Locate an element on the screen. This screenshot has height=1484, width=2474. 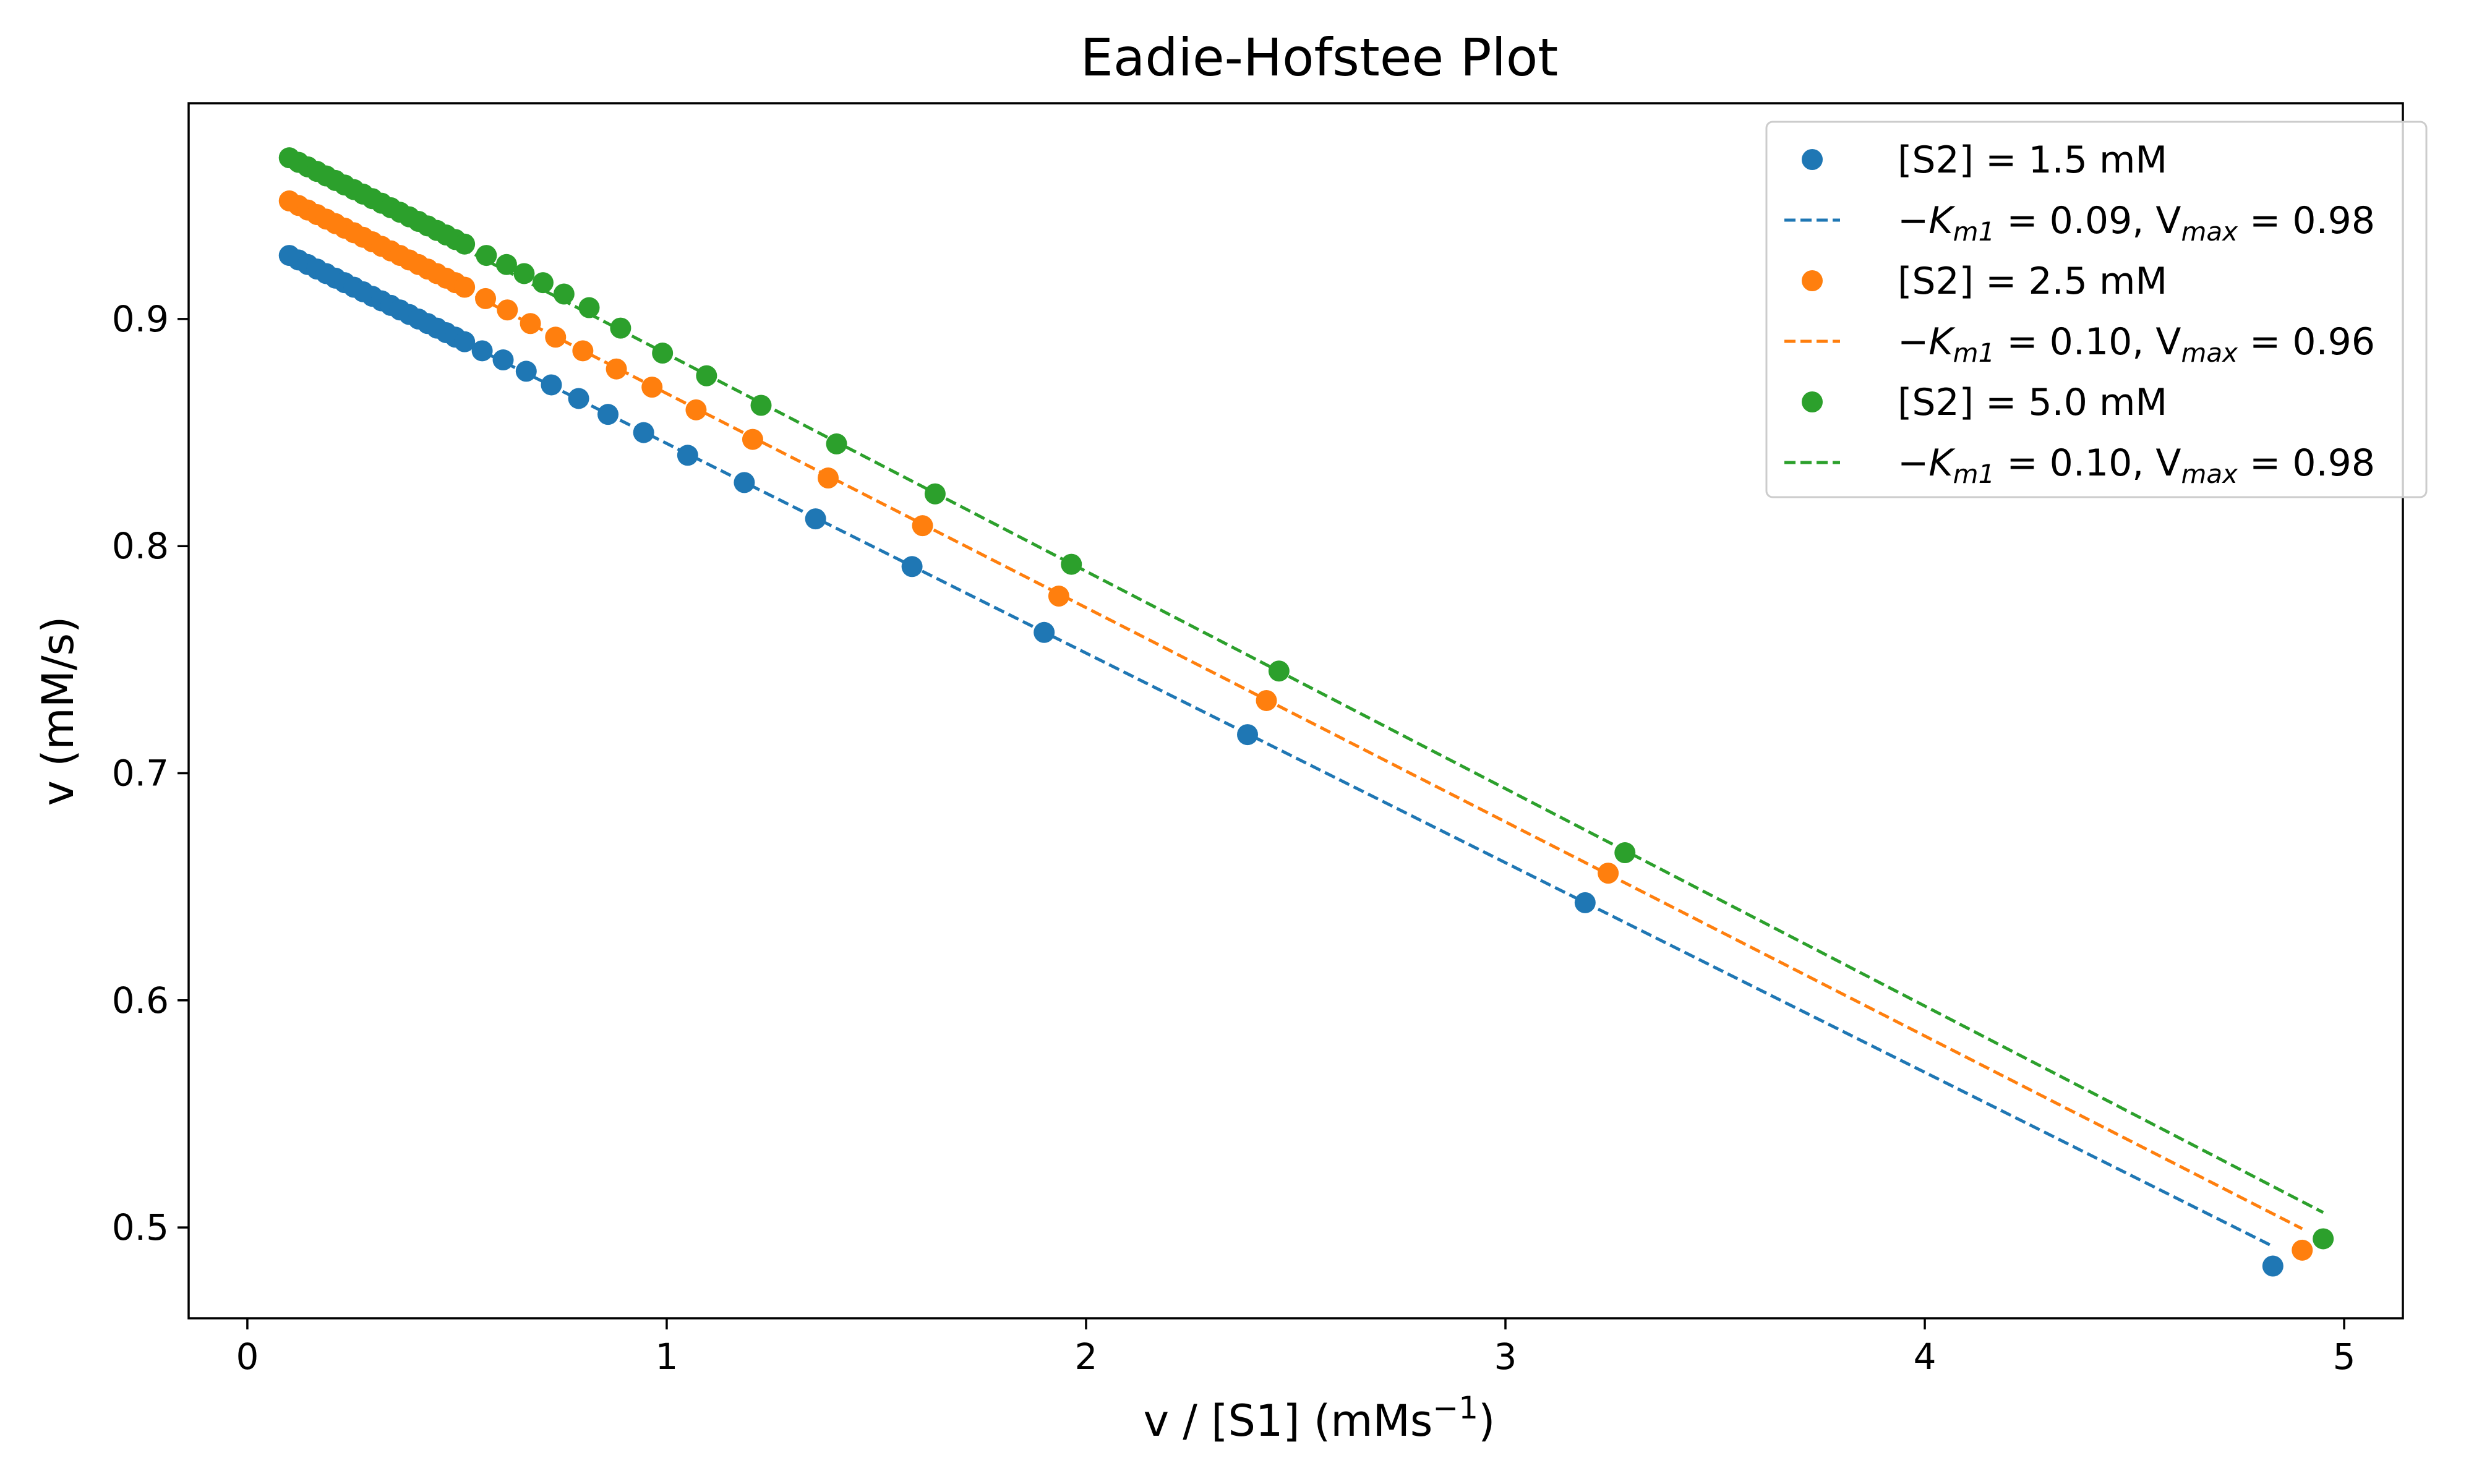
legend-label-series-1: [S2] = 1.5 mM is located at coordinates (2032, 160).